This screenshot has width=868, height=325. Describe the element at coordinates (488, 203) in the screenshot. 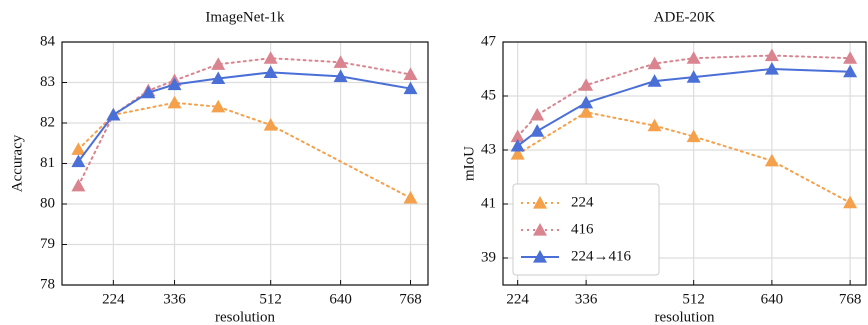

I see `y-tick-label: 41` at that location.